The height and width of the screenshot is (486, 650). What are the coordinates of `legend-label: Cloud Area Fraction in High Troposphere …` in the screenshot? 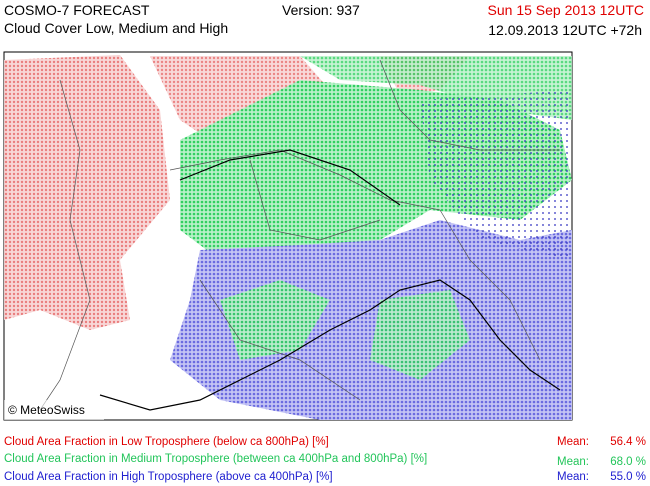 It's located at (168, 477).